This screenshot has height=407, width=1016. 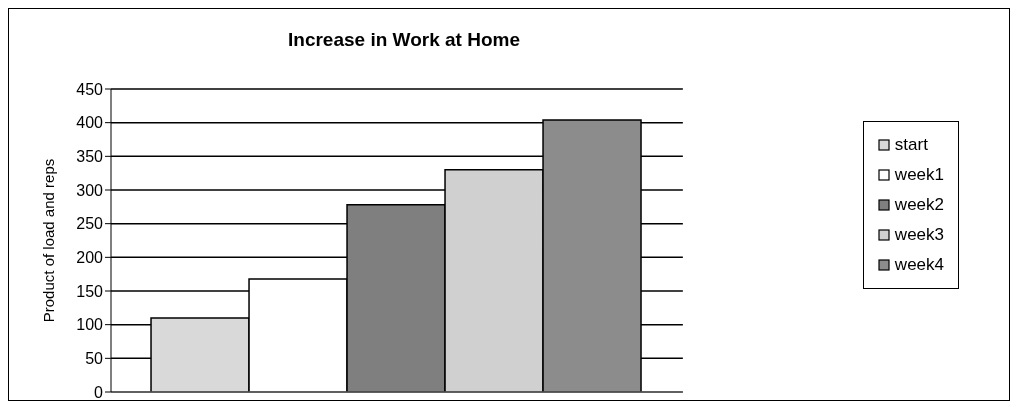 What do you see at coordinates (94, 359) in the screenshot?
I see `y-tick-label: 50` at bounding box center [94, 359].